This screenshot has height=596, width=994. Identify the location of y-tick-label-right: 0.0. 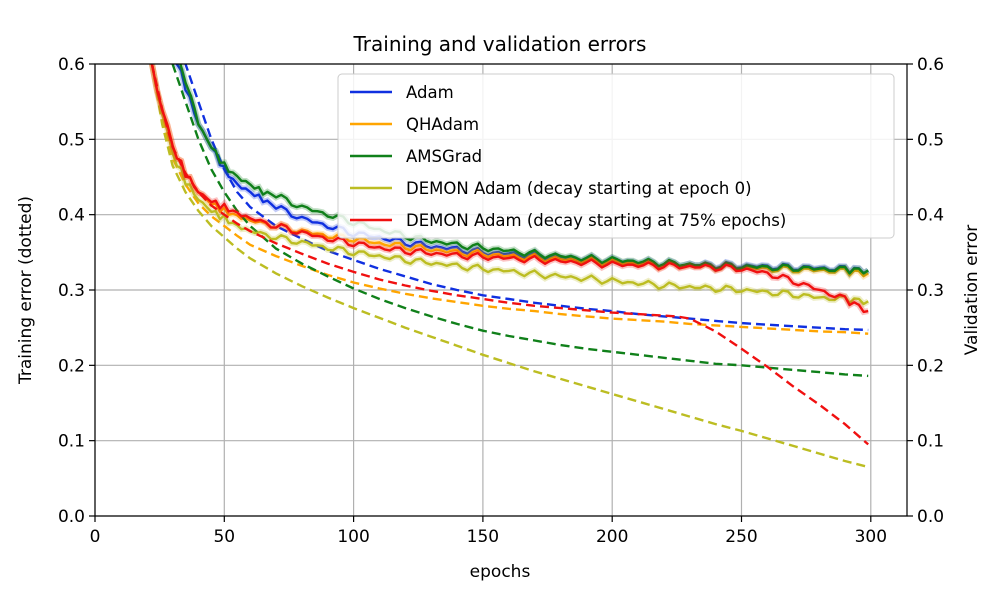
(930, 517).